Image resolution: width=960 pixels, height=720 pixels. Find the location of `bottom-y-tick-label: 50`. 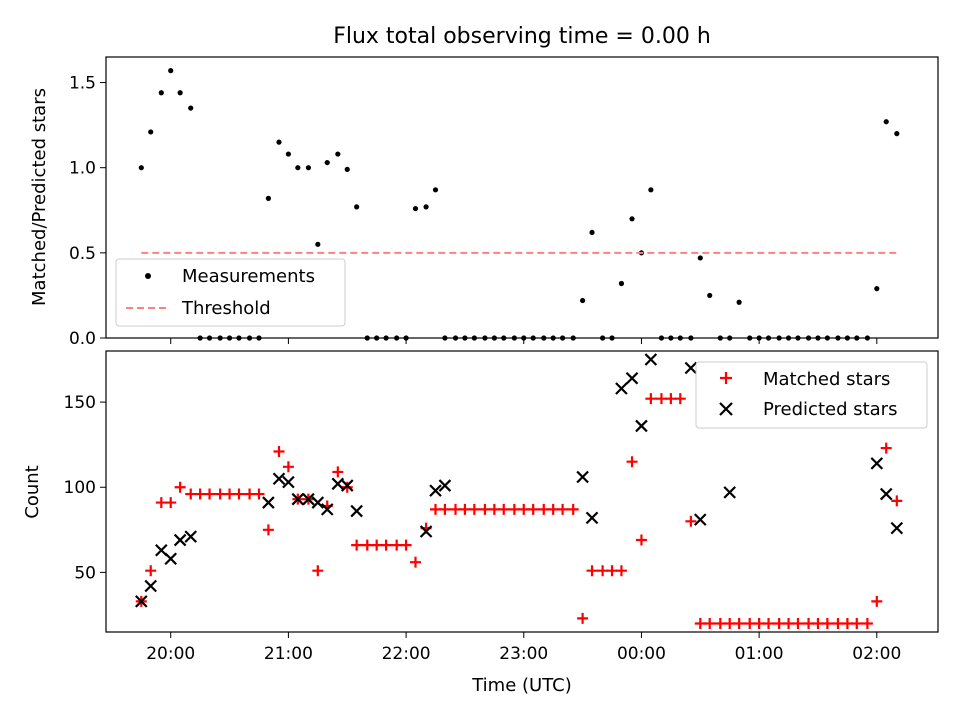

bottom-y-tick-label: 50 is located at coordinates (85, 573).